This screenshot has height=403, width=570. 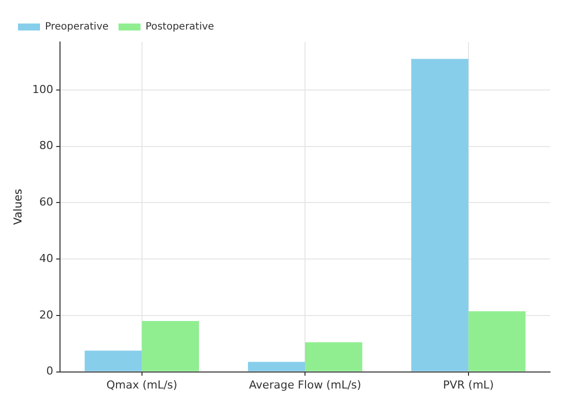 What do you see at coordinates (43, 89) in the screenshot?
I see `y-tick-label: 100` at bounding box center [43, 89].